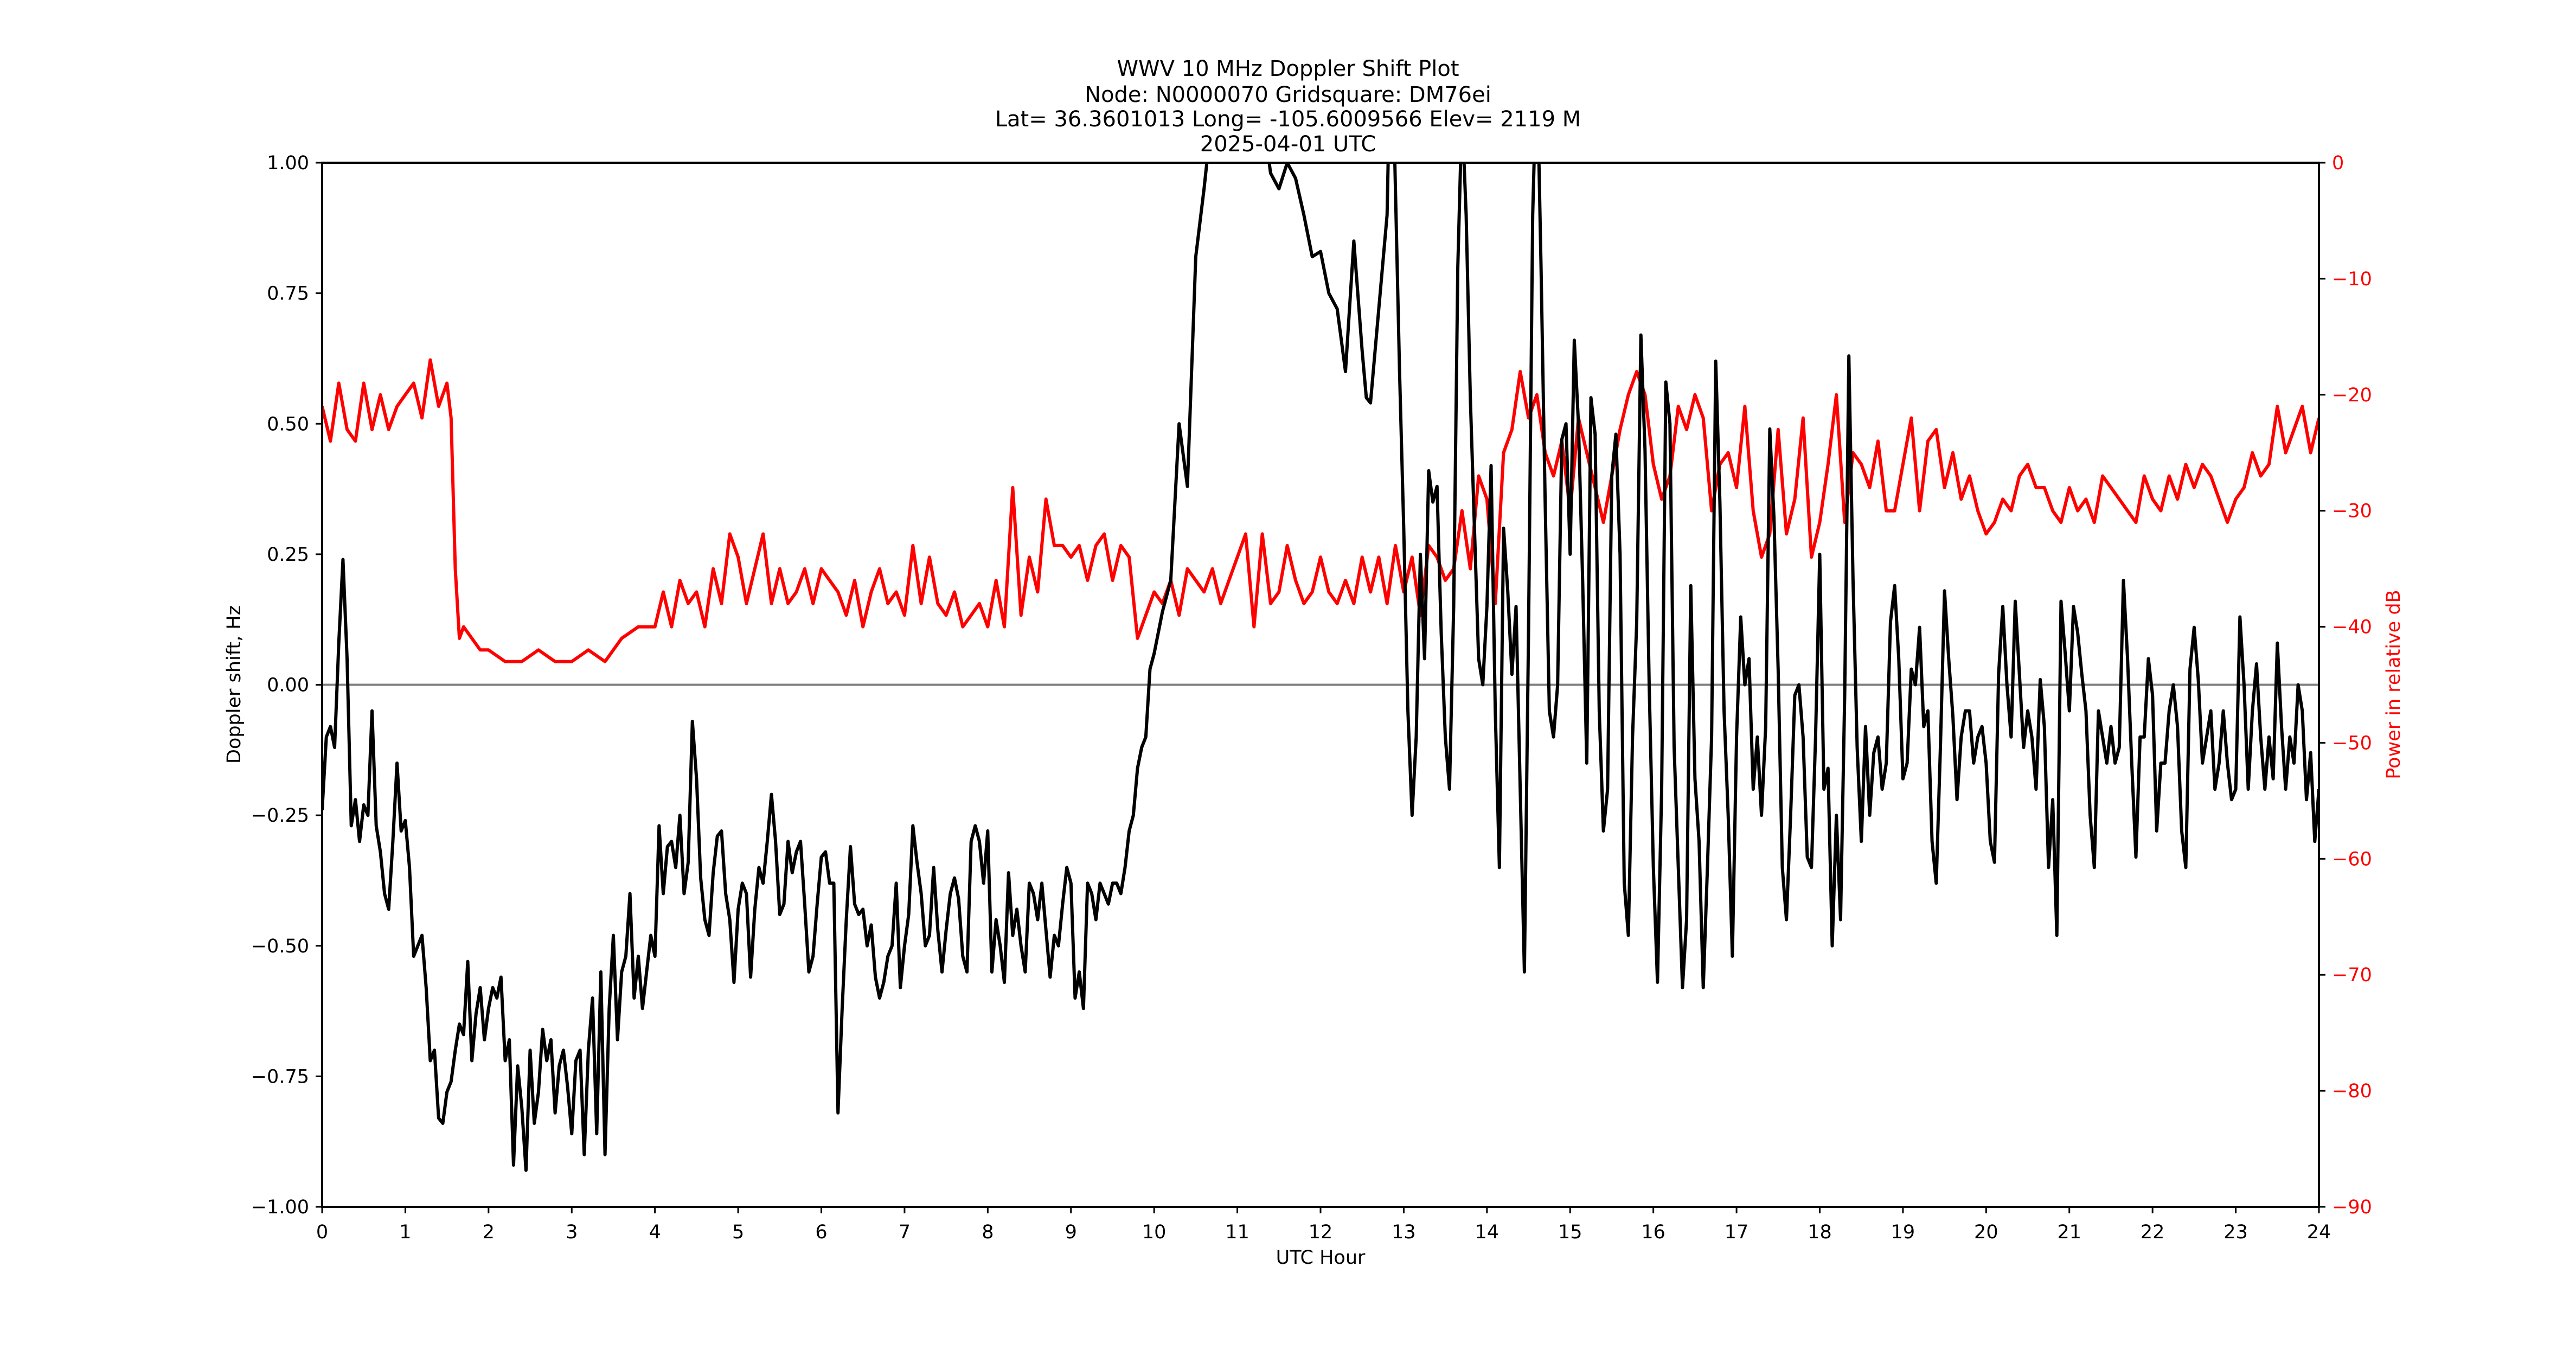 The height and width of the screenshot is (1356, 2576). Describe the element at coordinates (2352, 279) in the screenshot. I see `y2-tick-label: −10` at that location.